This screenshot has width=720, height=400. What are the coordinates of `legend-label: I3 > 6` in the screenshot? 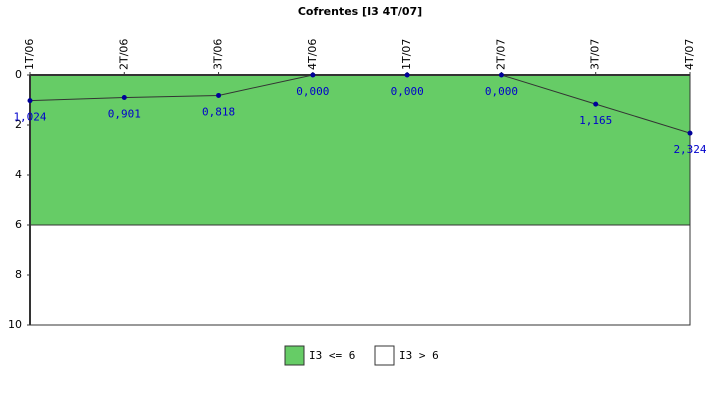 It's located at (419, 355).